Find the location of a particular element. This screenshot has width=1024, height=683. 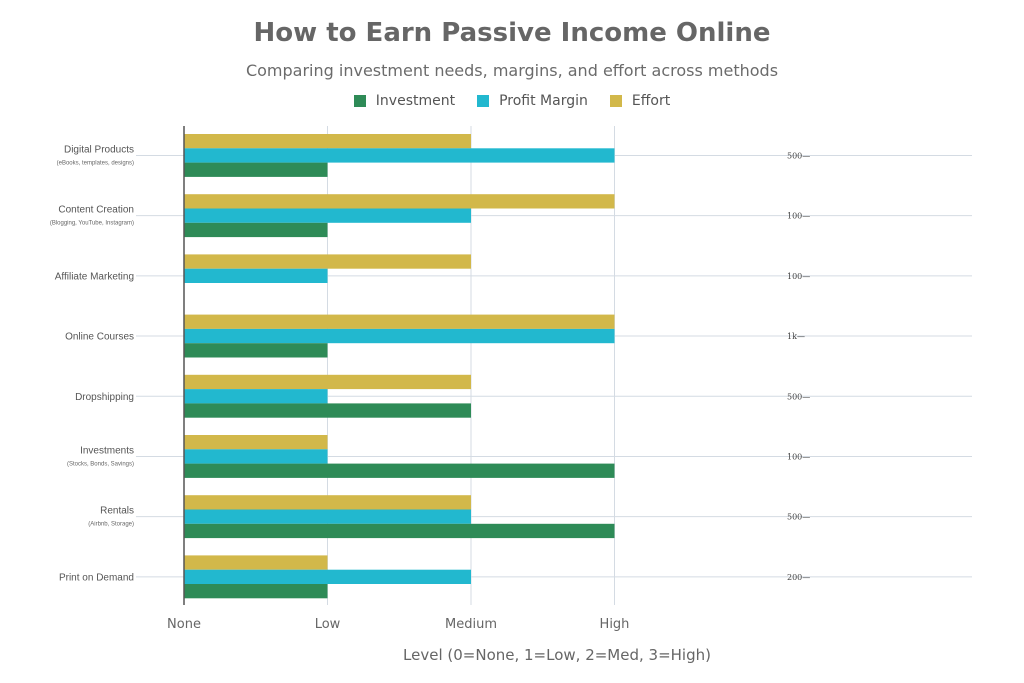

right-annotation-online-courses: 1k— is located at coordinates (796, 336).